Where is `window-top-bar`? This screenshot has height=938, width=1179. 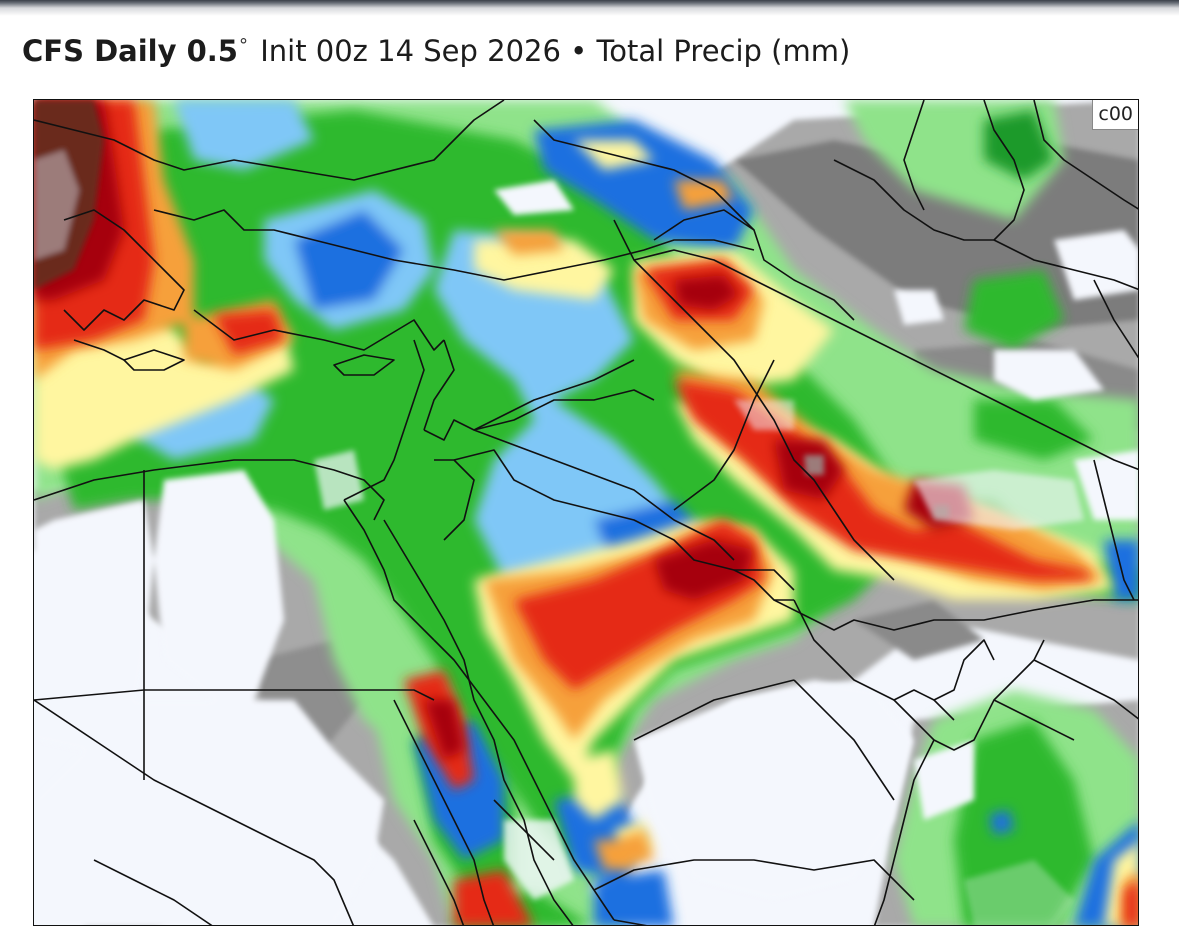 window-top-bar is located at coordinates (589, 8).